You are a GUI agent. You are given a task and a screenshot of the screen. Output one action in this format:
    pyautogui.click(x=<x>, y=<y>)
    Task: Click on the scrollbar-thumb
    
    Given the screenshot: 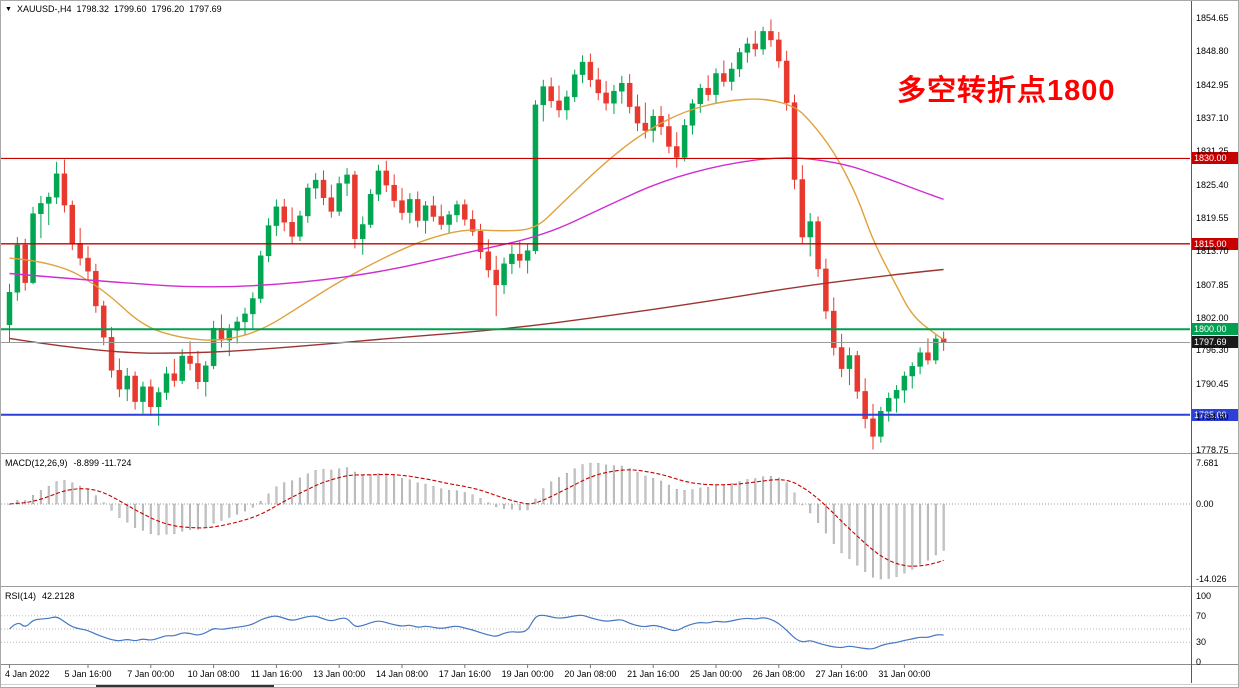 What is the action you would take?
    pyautogui.click(x=185, y=686)
    